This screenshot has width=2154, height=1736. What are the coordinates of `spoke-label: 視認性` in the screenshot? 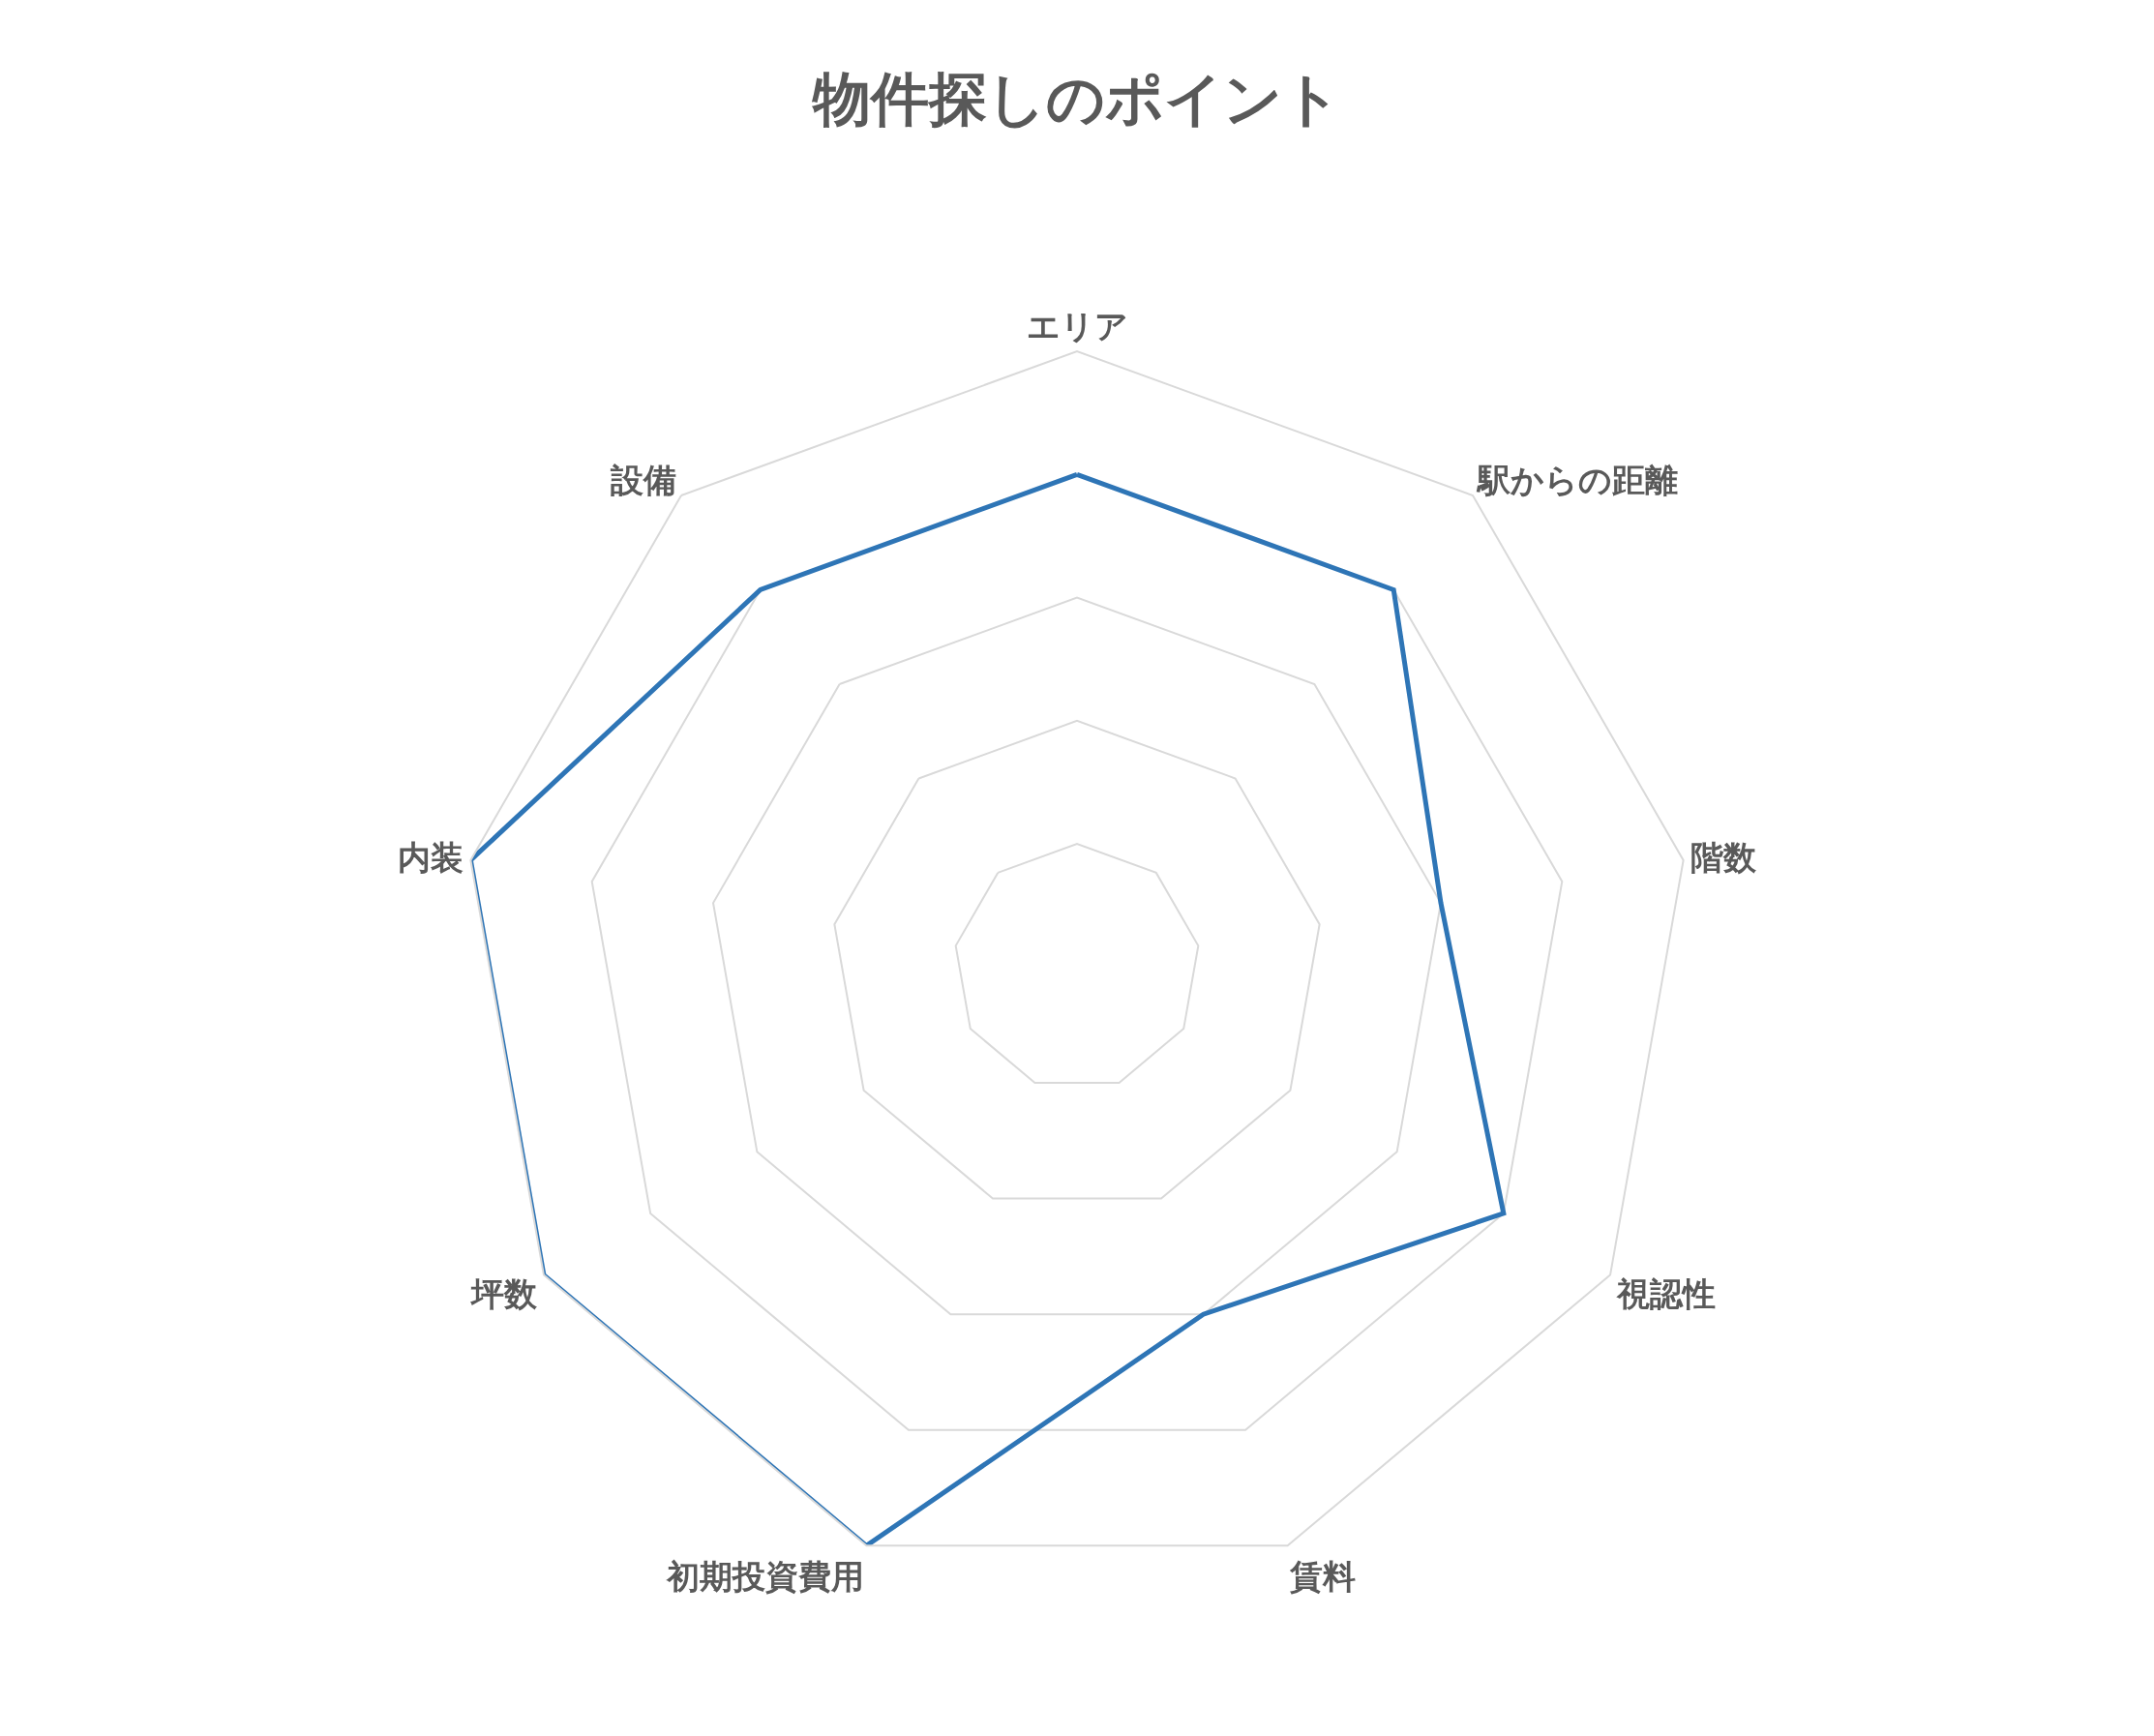 It's located at (1665, 1293).